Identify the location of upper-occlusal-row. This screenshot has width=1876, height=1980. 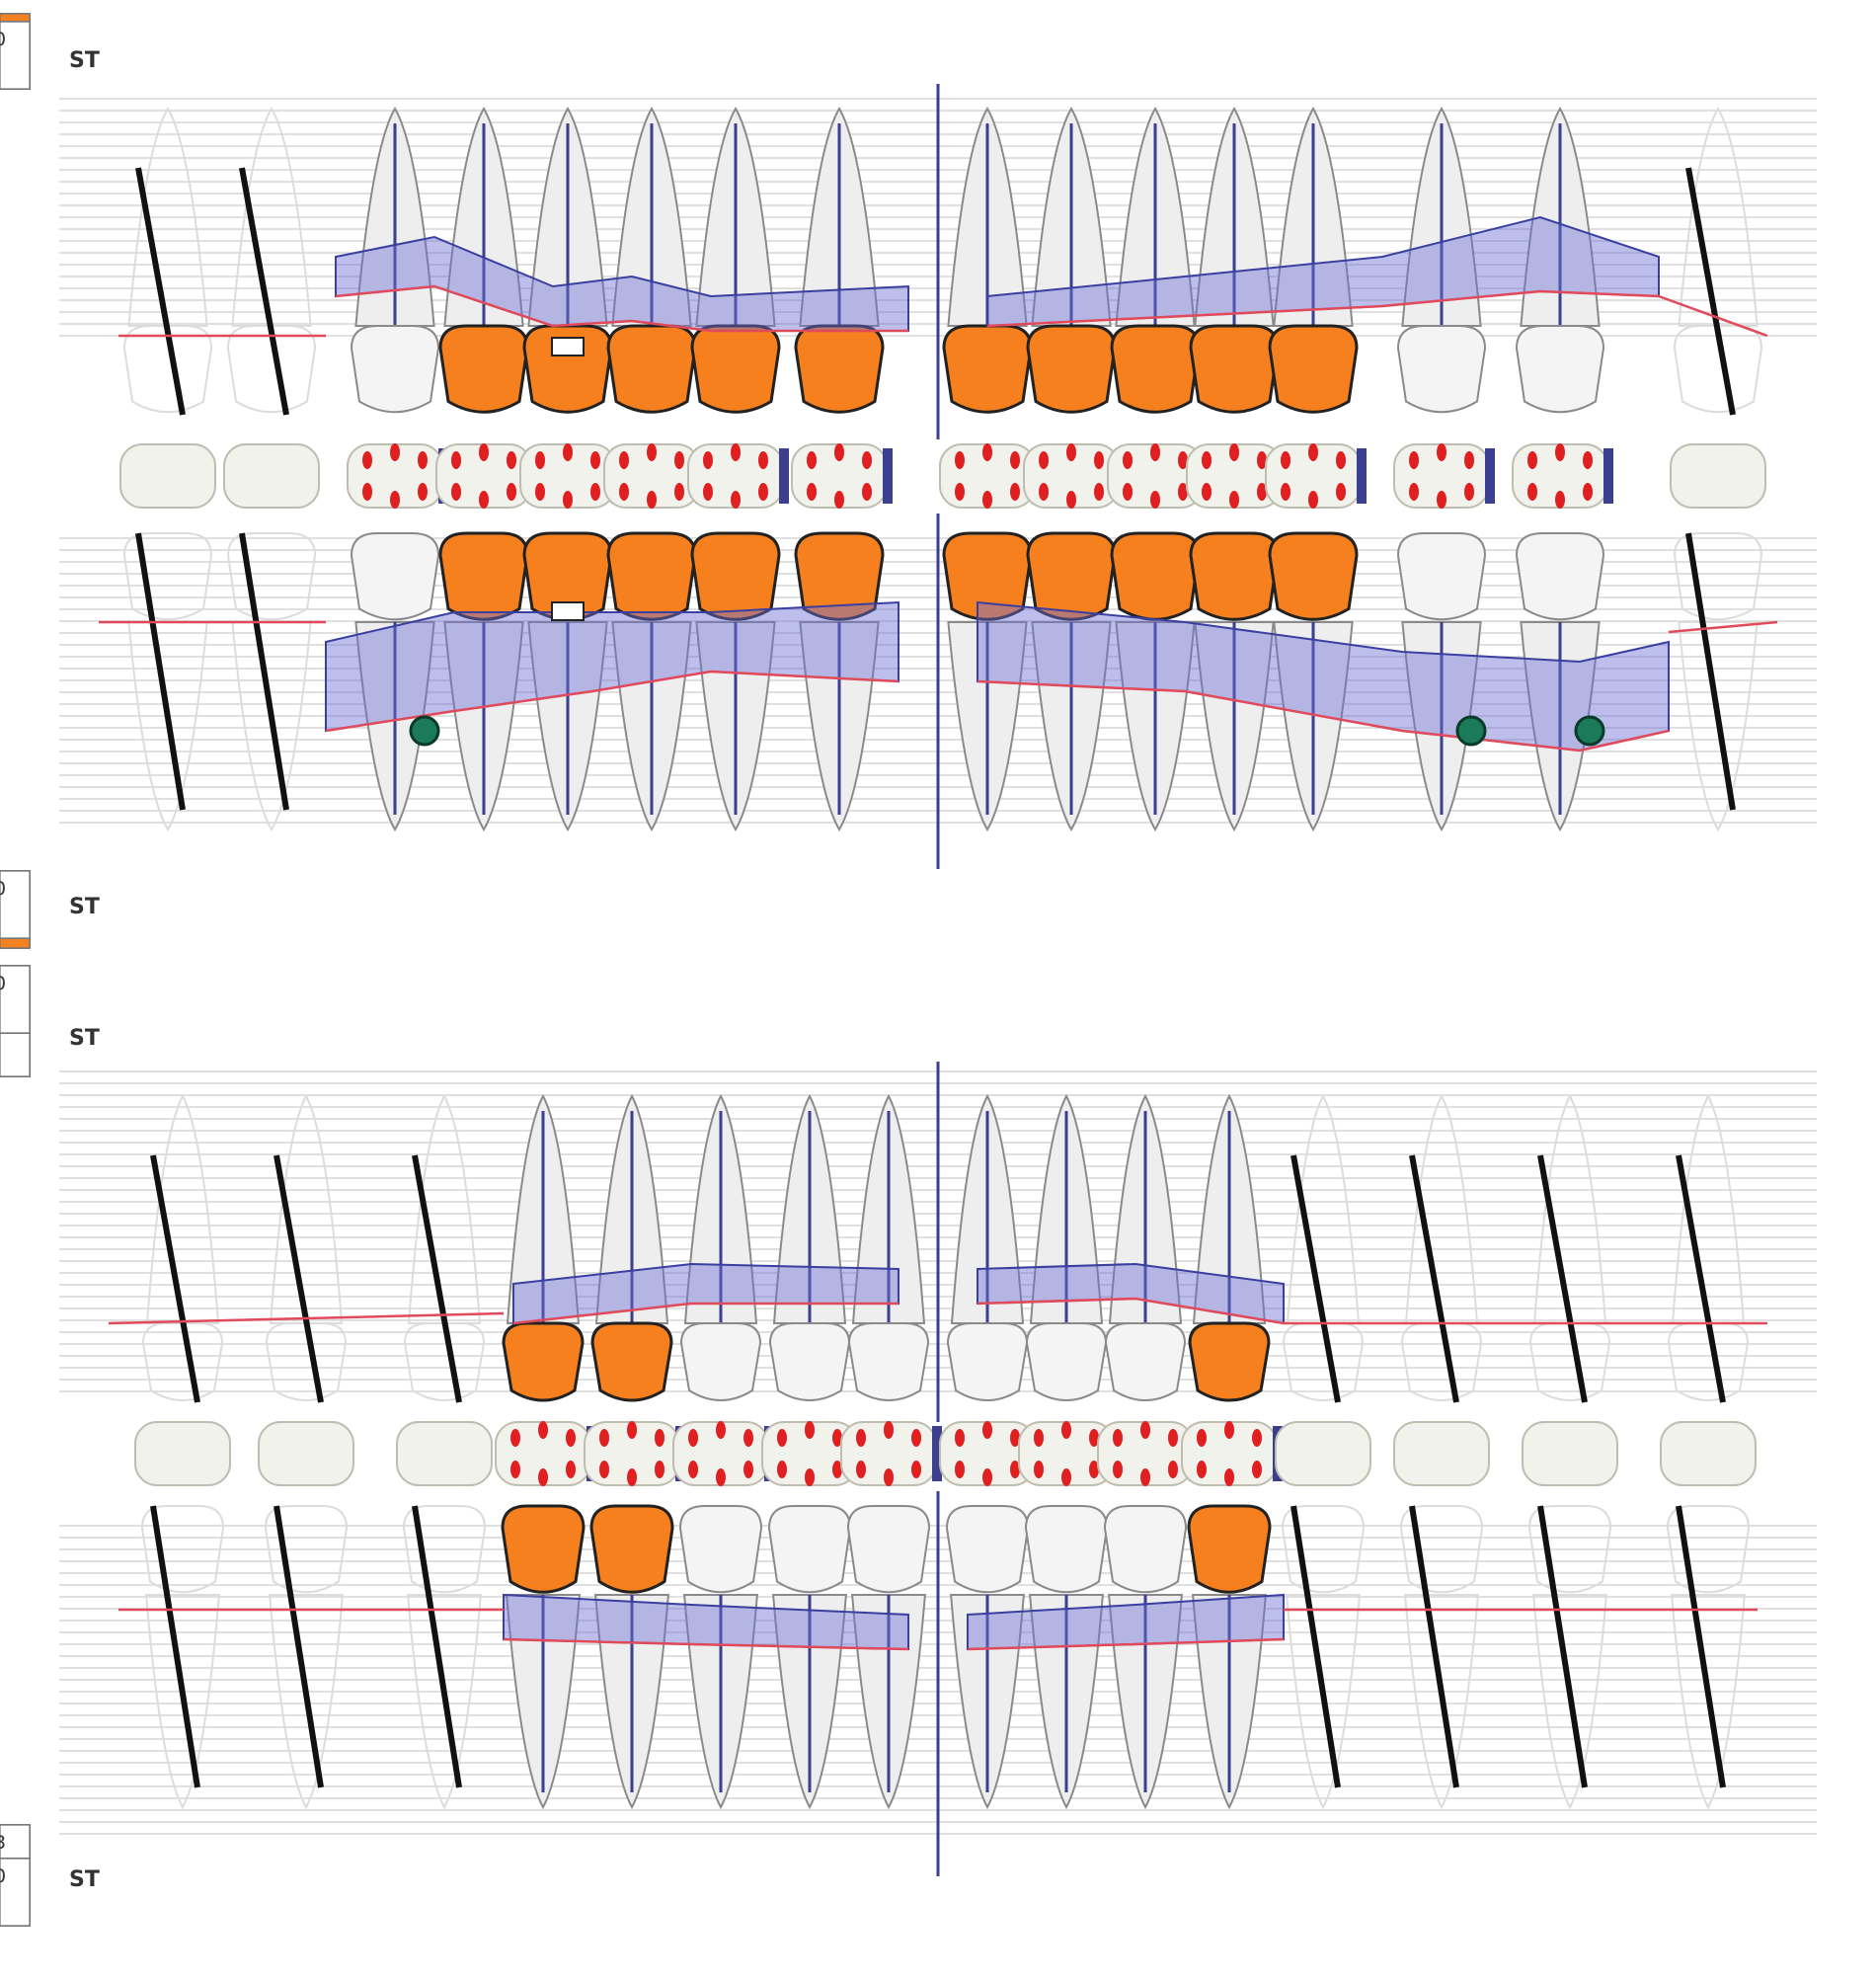
(943, 476).